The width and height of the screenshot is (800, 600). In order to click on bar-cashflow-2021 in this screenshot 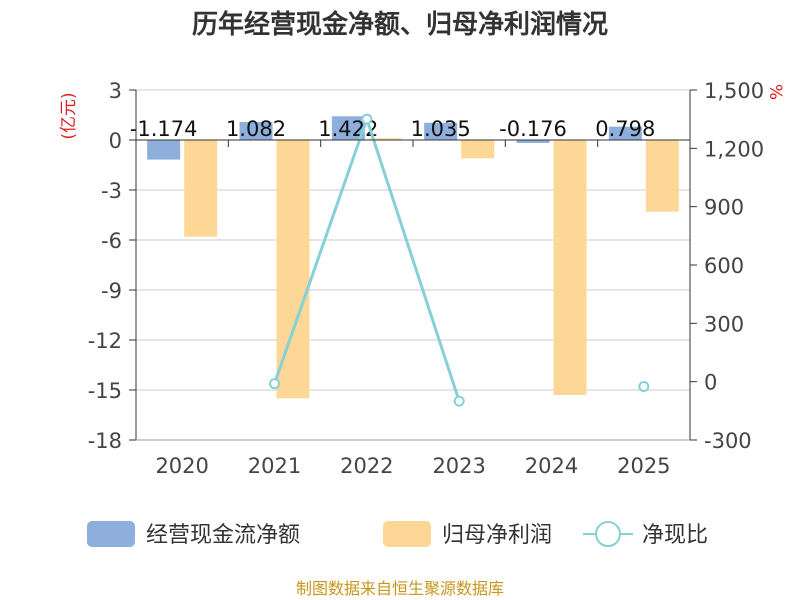, I will do `click(256, 130)`.